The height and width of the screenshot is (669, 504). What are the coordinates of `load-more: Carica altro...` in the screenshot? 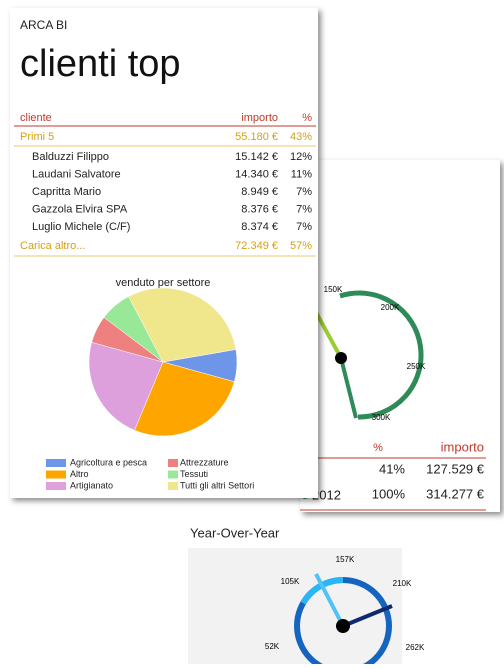 It's located at (52, 246).